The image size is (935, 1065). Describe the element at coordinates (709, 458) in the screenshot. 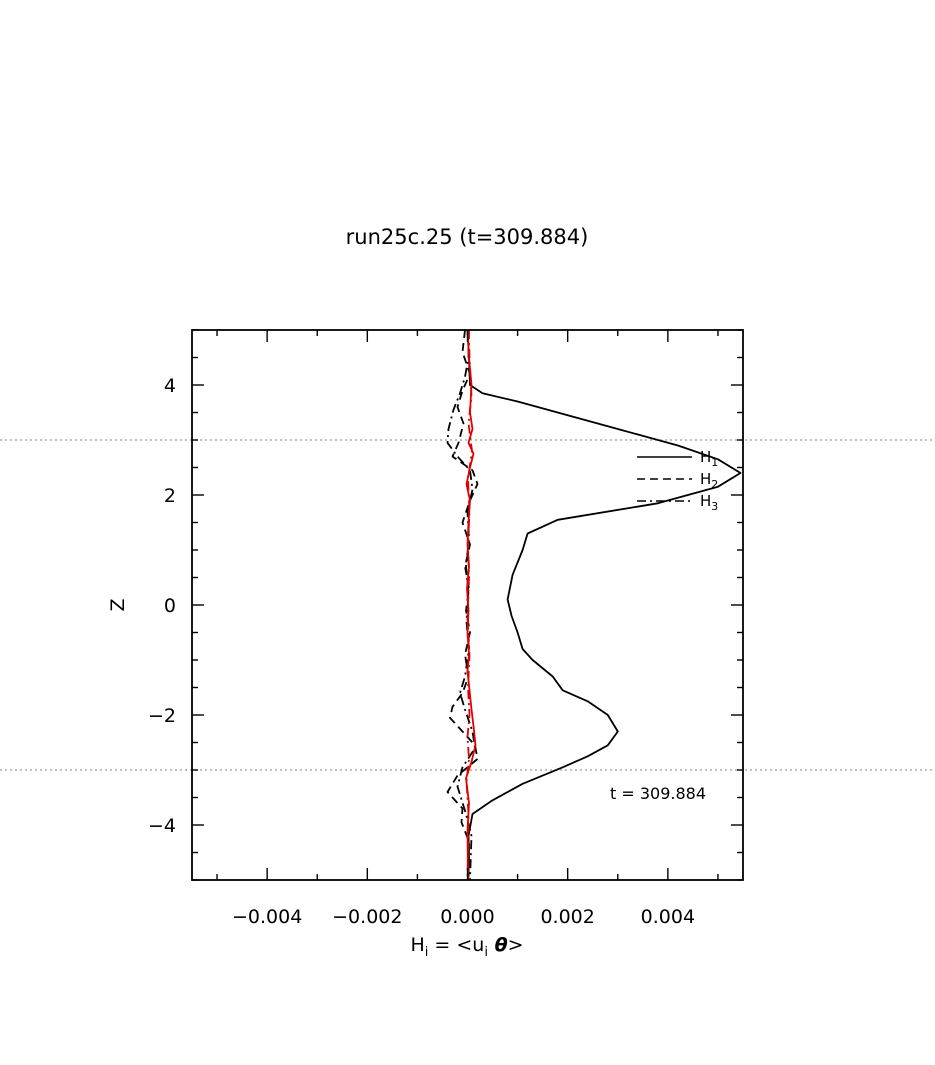

I see `legend-label-0: H1` at that location.